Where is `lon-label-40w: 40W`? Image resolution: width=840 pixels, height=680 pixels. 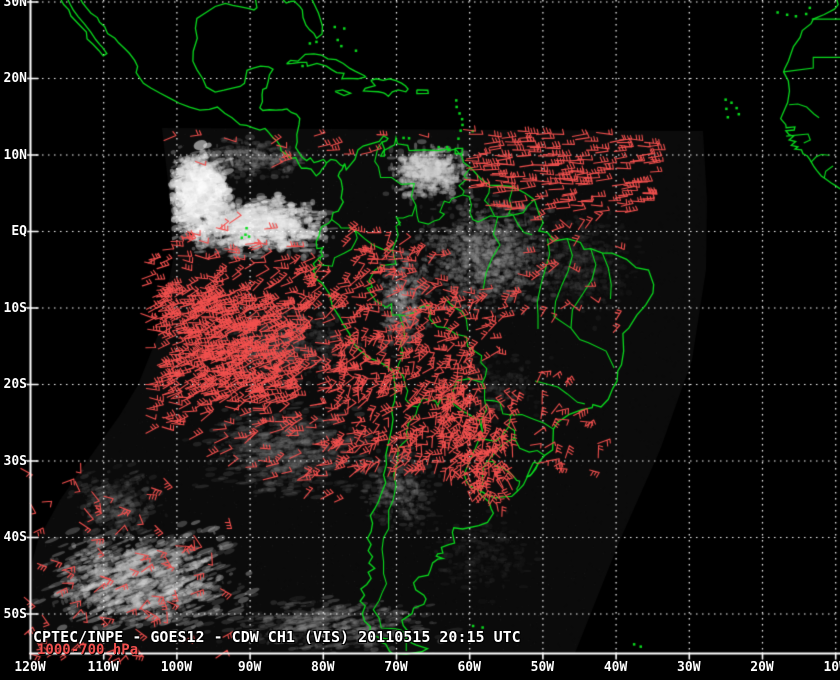 lon-label-40w: 40W is located at coordinates (615, 667).